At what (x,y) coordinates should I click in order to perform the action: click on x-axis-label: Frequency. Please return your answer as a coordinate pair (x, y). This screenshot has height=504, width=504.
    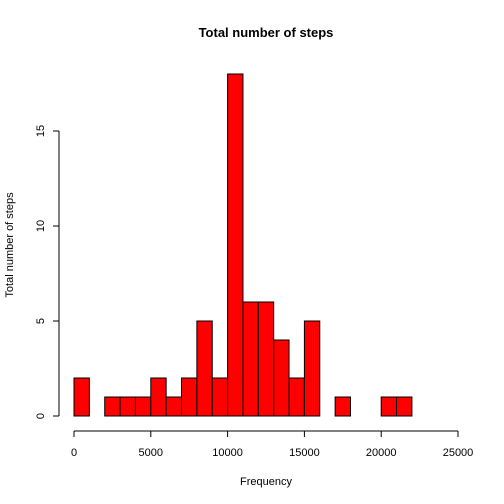
    Looking at the image, I should click on (266, 482).